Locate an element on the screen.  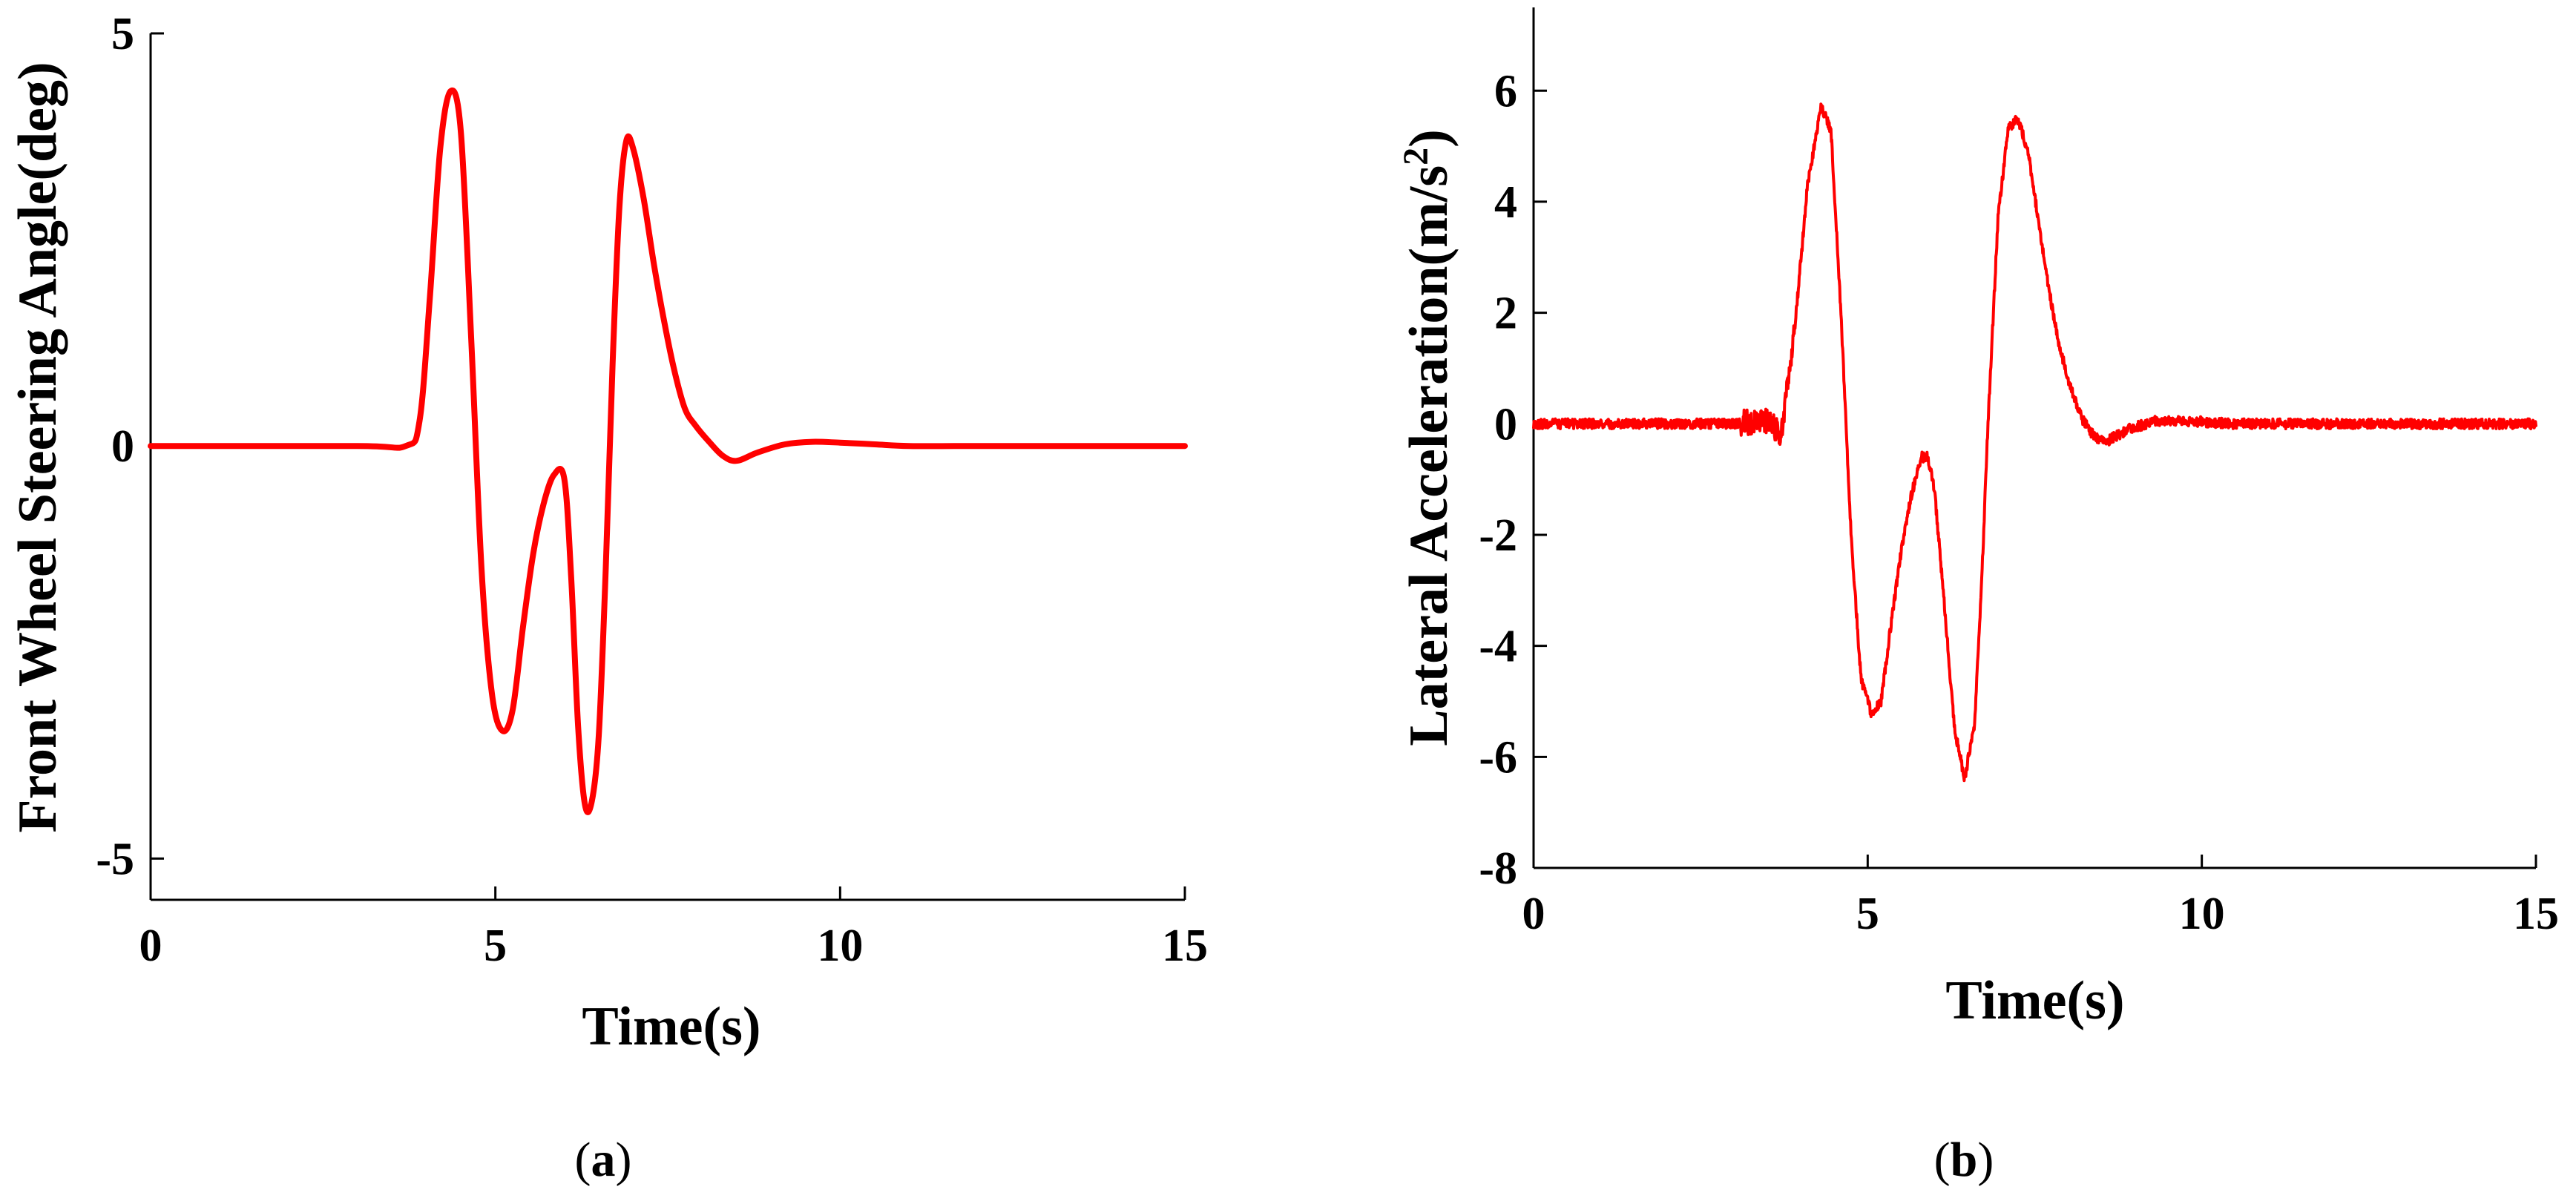
x-tick-label-b: 5 is located at coordinates (1868, 914).